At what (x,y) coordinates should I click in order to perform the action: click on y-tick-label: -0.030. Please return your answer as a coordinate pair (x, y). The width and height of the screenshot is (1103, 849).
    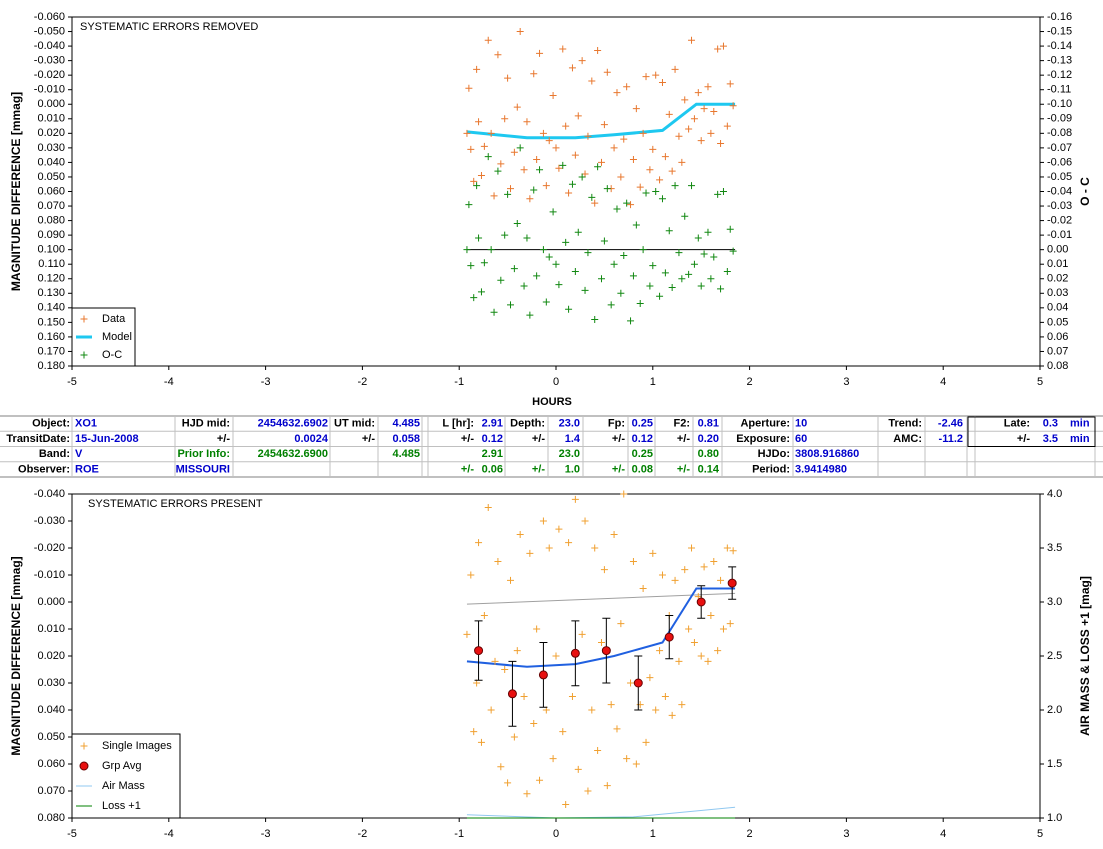
    Looking at the image, I should click on (49, 61).